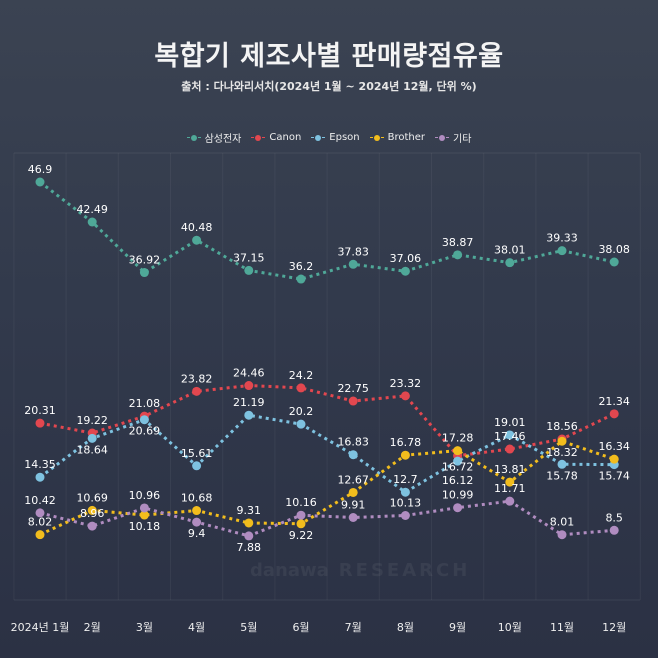  Describe the element at coordinates (40, 410) in the screenshot. I see `data-label: 20.31` at that location.